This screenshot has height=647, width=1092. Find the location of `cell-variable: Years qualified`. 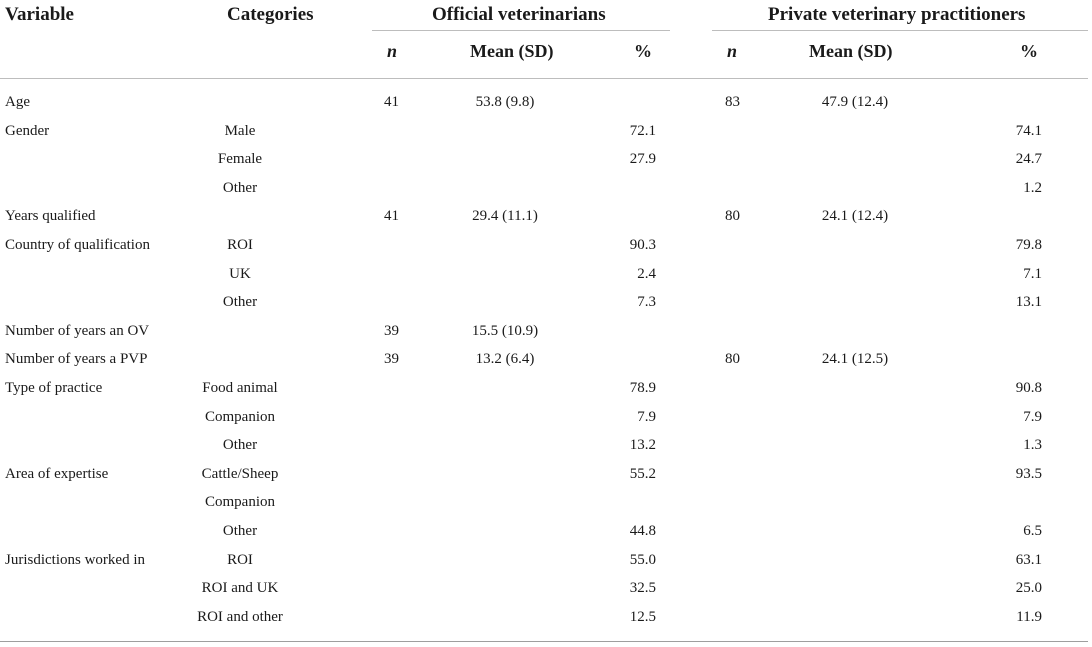

cell-variable: Years qualified is located at coordinates (50, 216).